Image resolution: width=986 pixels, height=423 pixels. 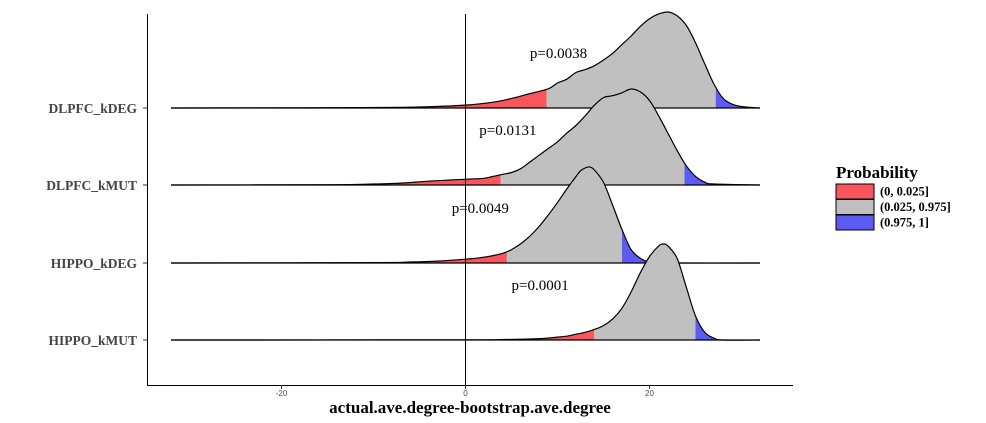 I want to click on legend-label-0: (0, 0.025], so click(x=904, y=192).